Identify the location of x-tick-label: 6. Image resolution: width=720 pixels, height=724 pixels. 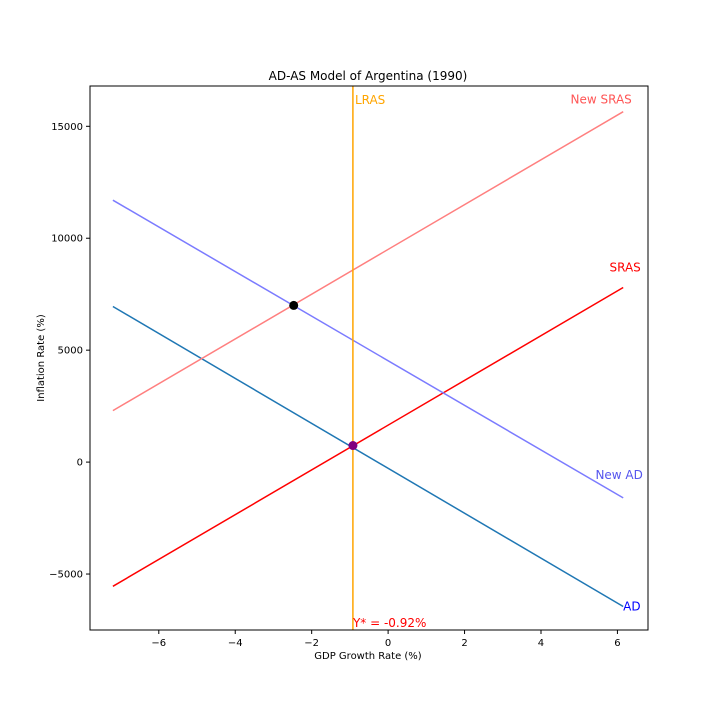
(617, 643).